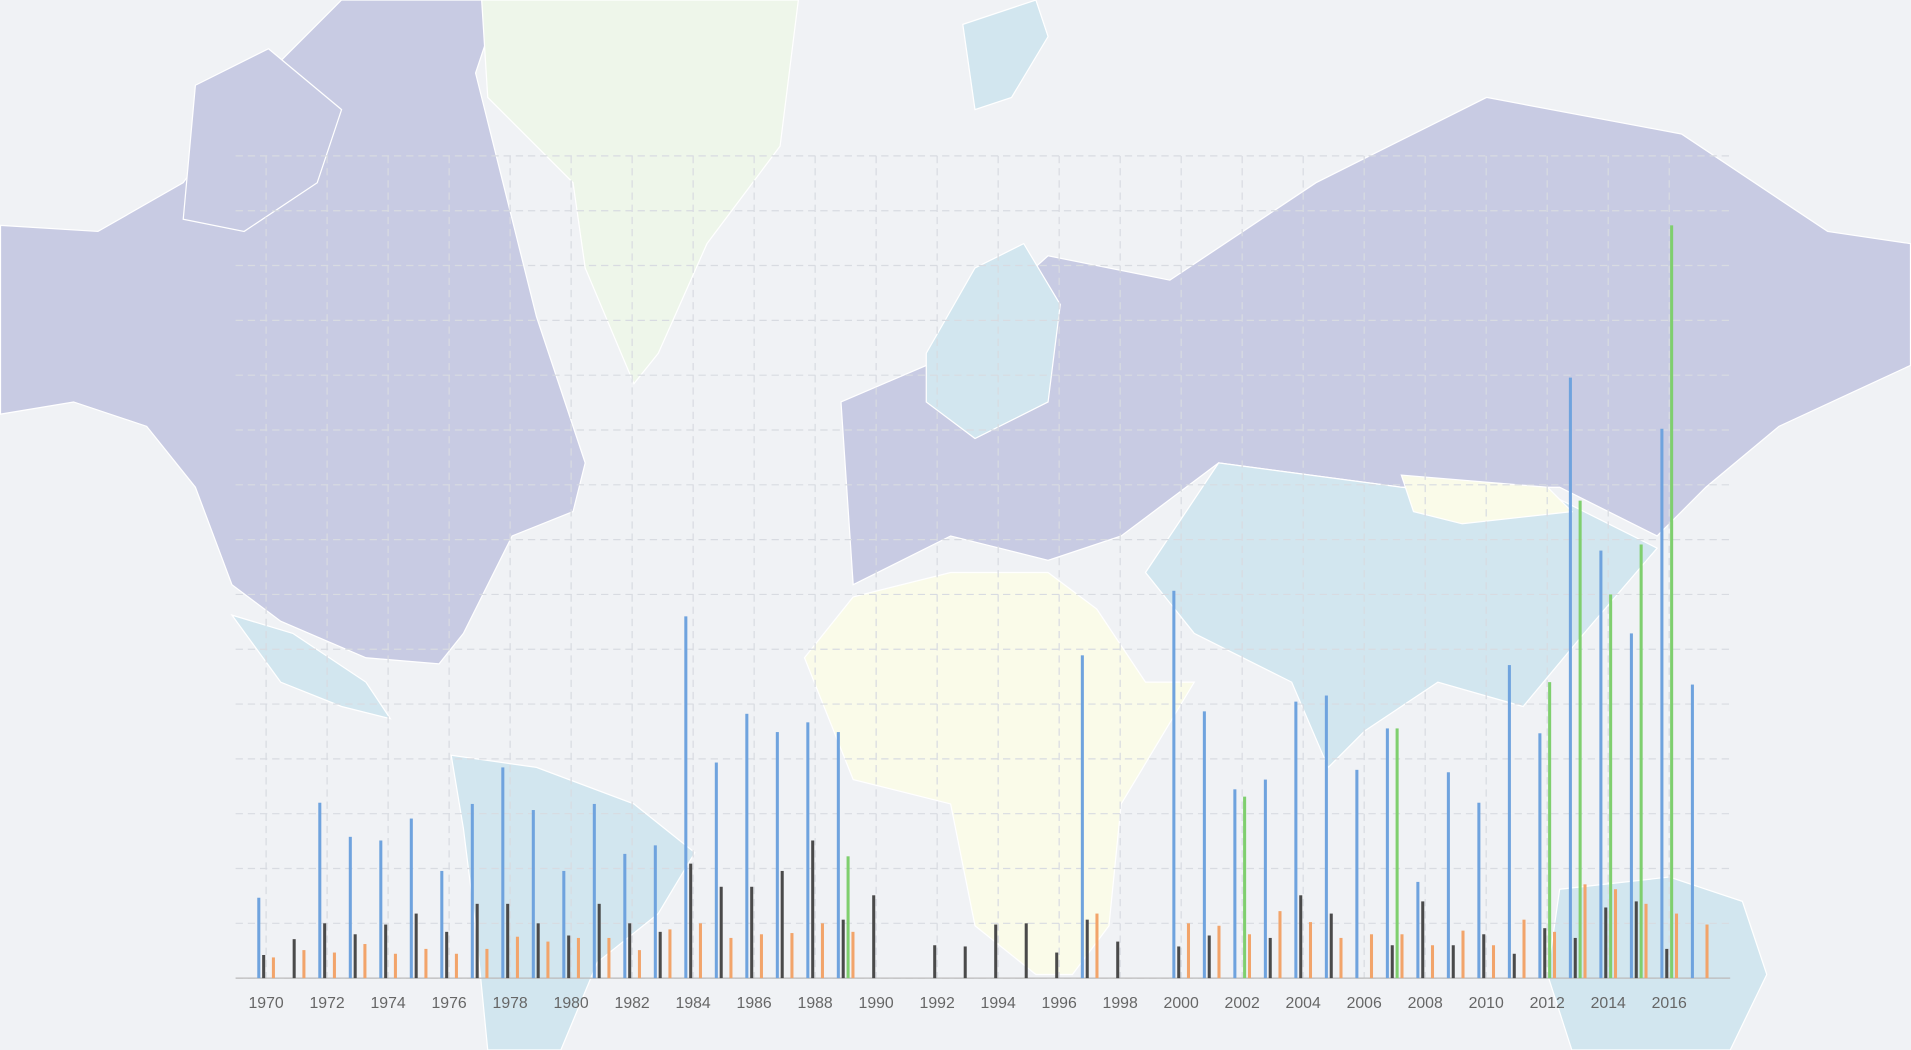  Describe the element at coordinates (327, 1003) in the screenshot. I see `x-tick-label: 1972` at that location.